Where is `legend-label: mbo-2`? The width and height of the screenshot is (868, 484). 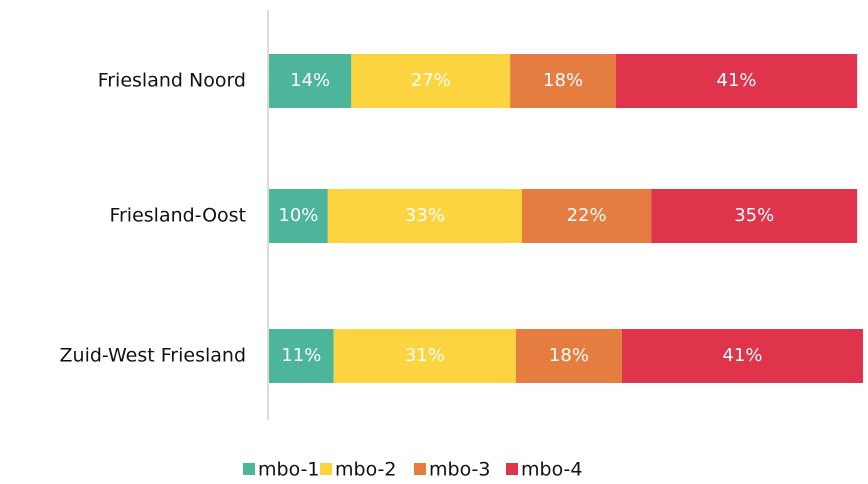 legend-label: mbo-2 is located at coordinates (366, 470).